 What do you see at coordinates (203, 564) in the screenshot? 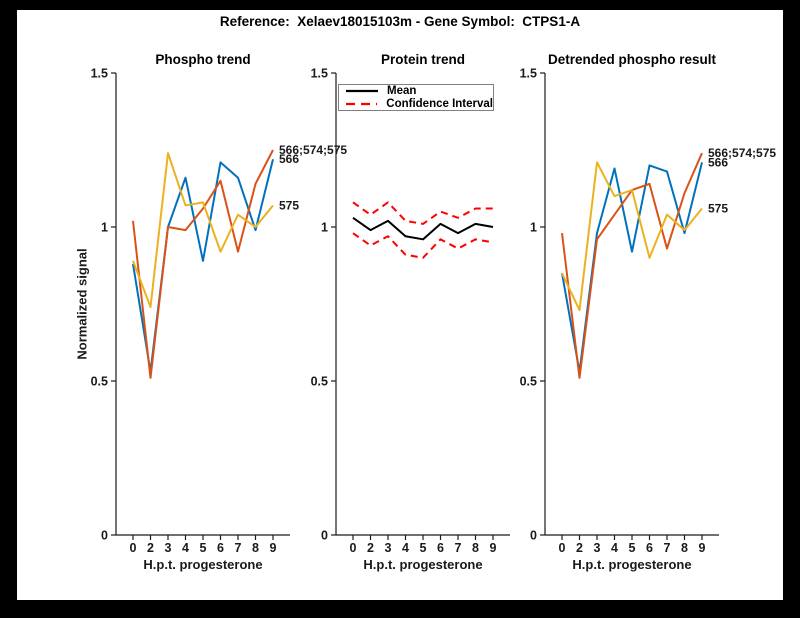
I see `x-axis-label-phospho: H.p.t. progesterone` at bounding box center [203, 564].